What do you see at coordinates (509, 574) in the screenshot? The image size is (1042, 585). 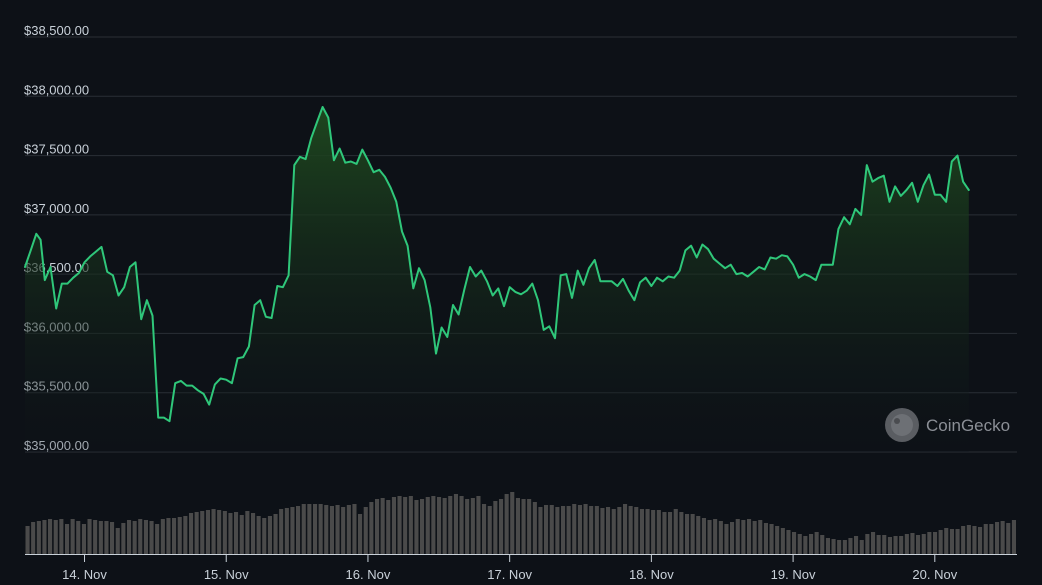 I see `x-tick-label: 17. Nov` at bounding box center [509, 574].